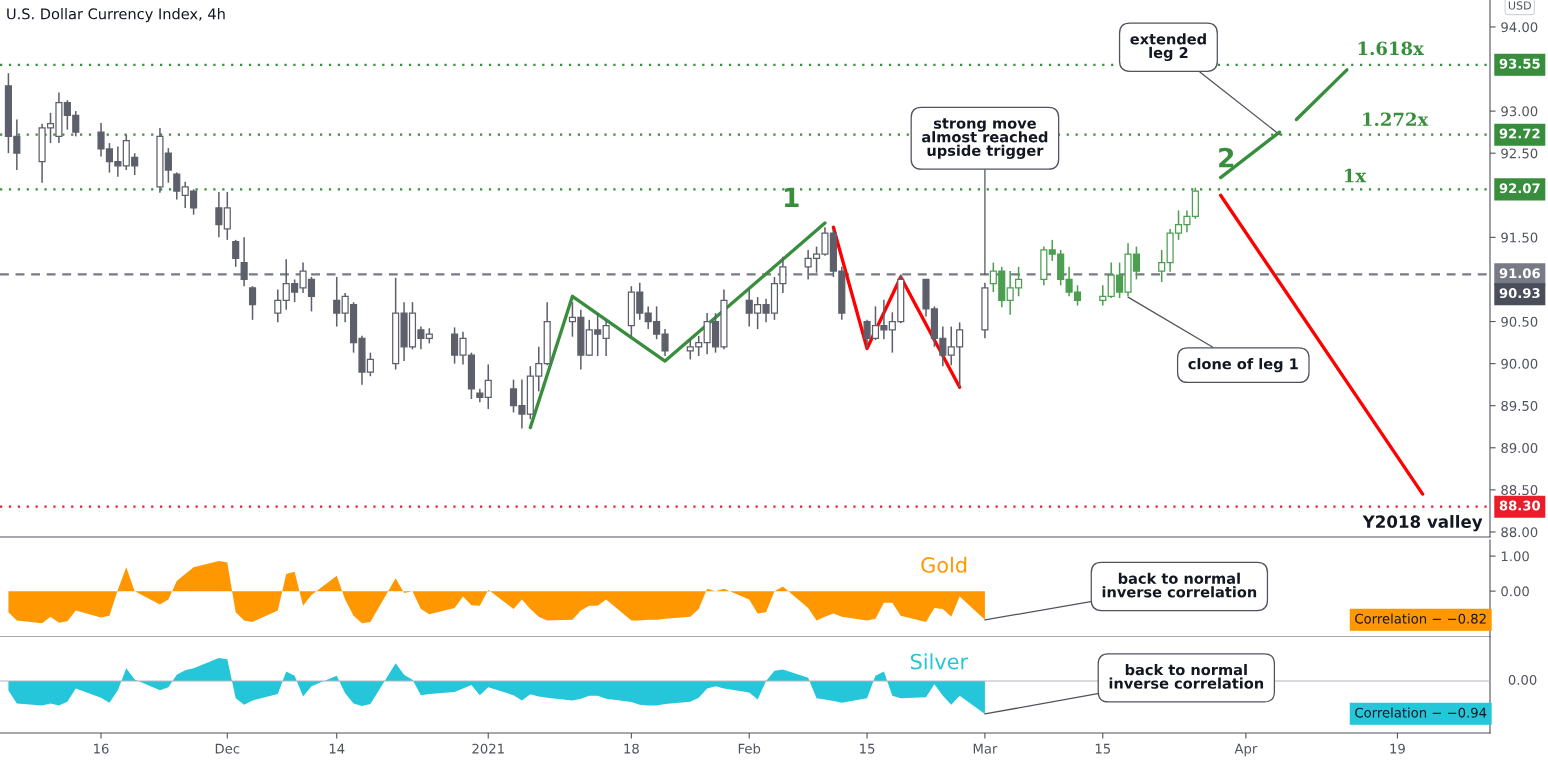 The image size is (1548, 783). Describe the element at coordinates (944, 564) in the screenshot. I see `series-label: Gold` at that location.